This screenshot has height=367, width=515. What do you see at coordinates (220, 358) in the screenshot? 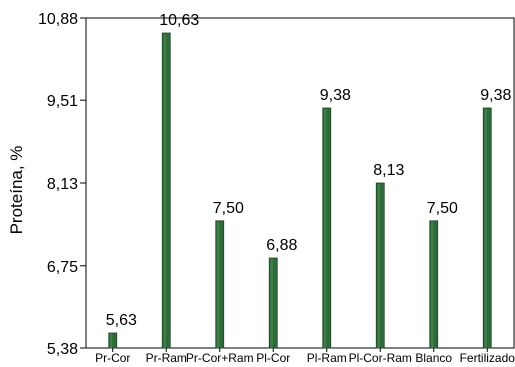
I see `x-tick-label: Pr-Cor+Ram` at bounding box center [220, 358].